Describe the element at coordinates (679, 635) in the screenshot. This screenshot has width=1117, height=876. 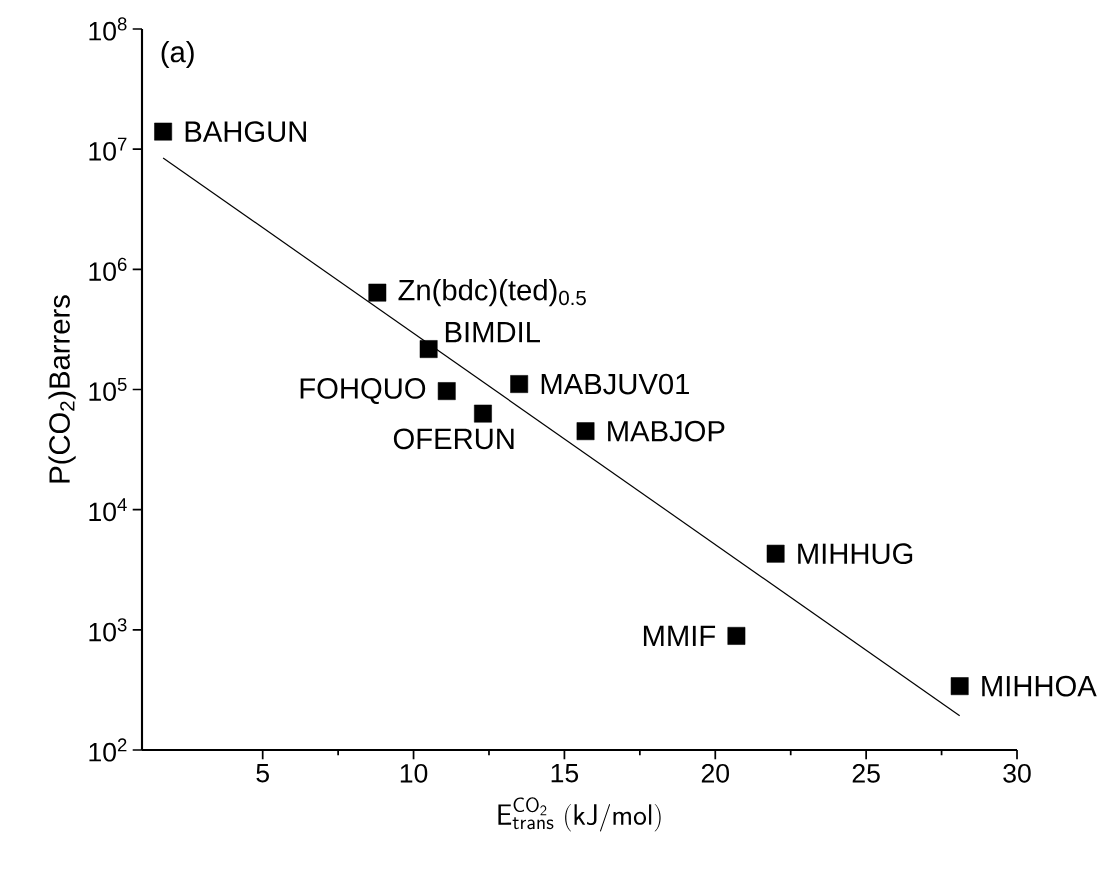
I see `annotation: MMIF` at that location.